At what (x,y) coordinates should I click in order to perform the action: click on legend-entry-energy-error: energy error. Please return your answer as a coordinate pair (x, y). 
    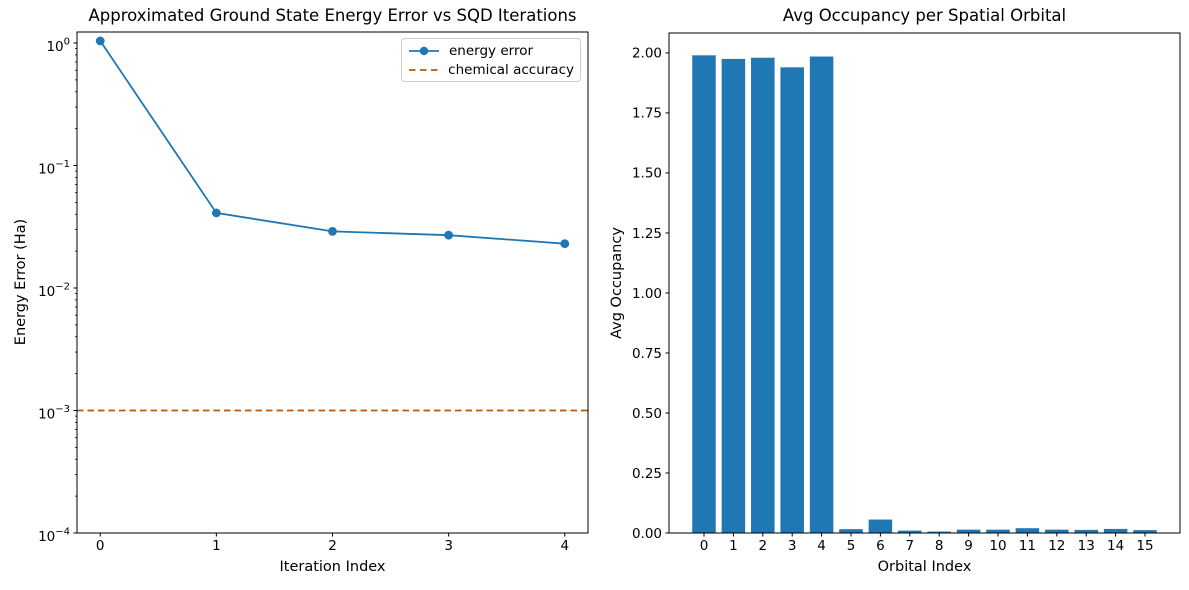
    Looking at the image, I should click on (491, 50).